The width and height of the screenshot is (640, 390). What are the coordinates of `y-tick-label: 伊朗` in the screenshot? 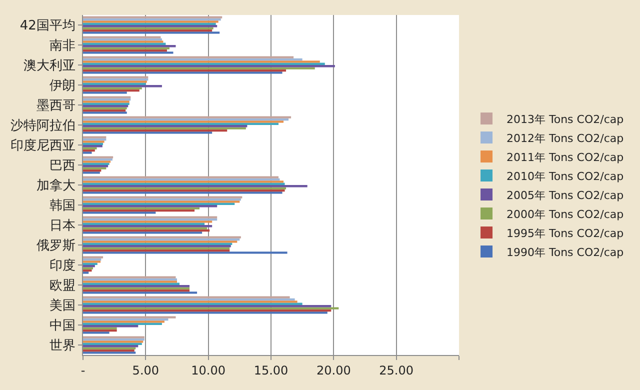 It's located at (62, 86).